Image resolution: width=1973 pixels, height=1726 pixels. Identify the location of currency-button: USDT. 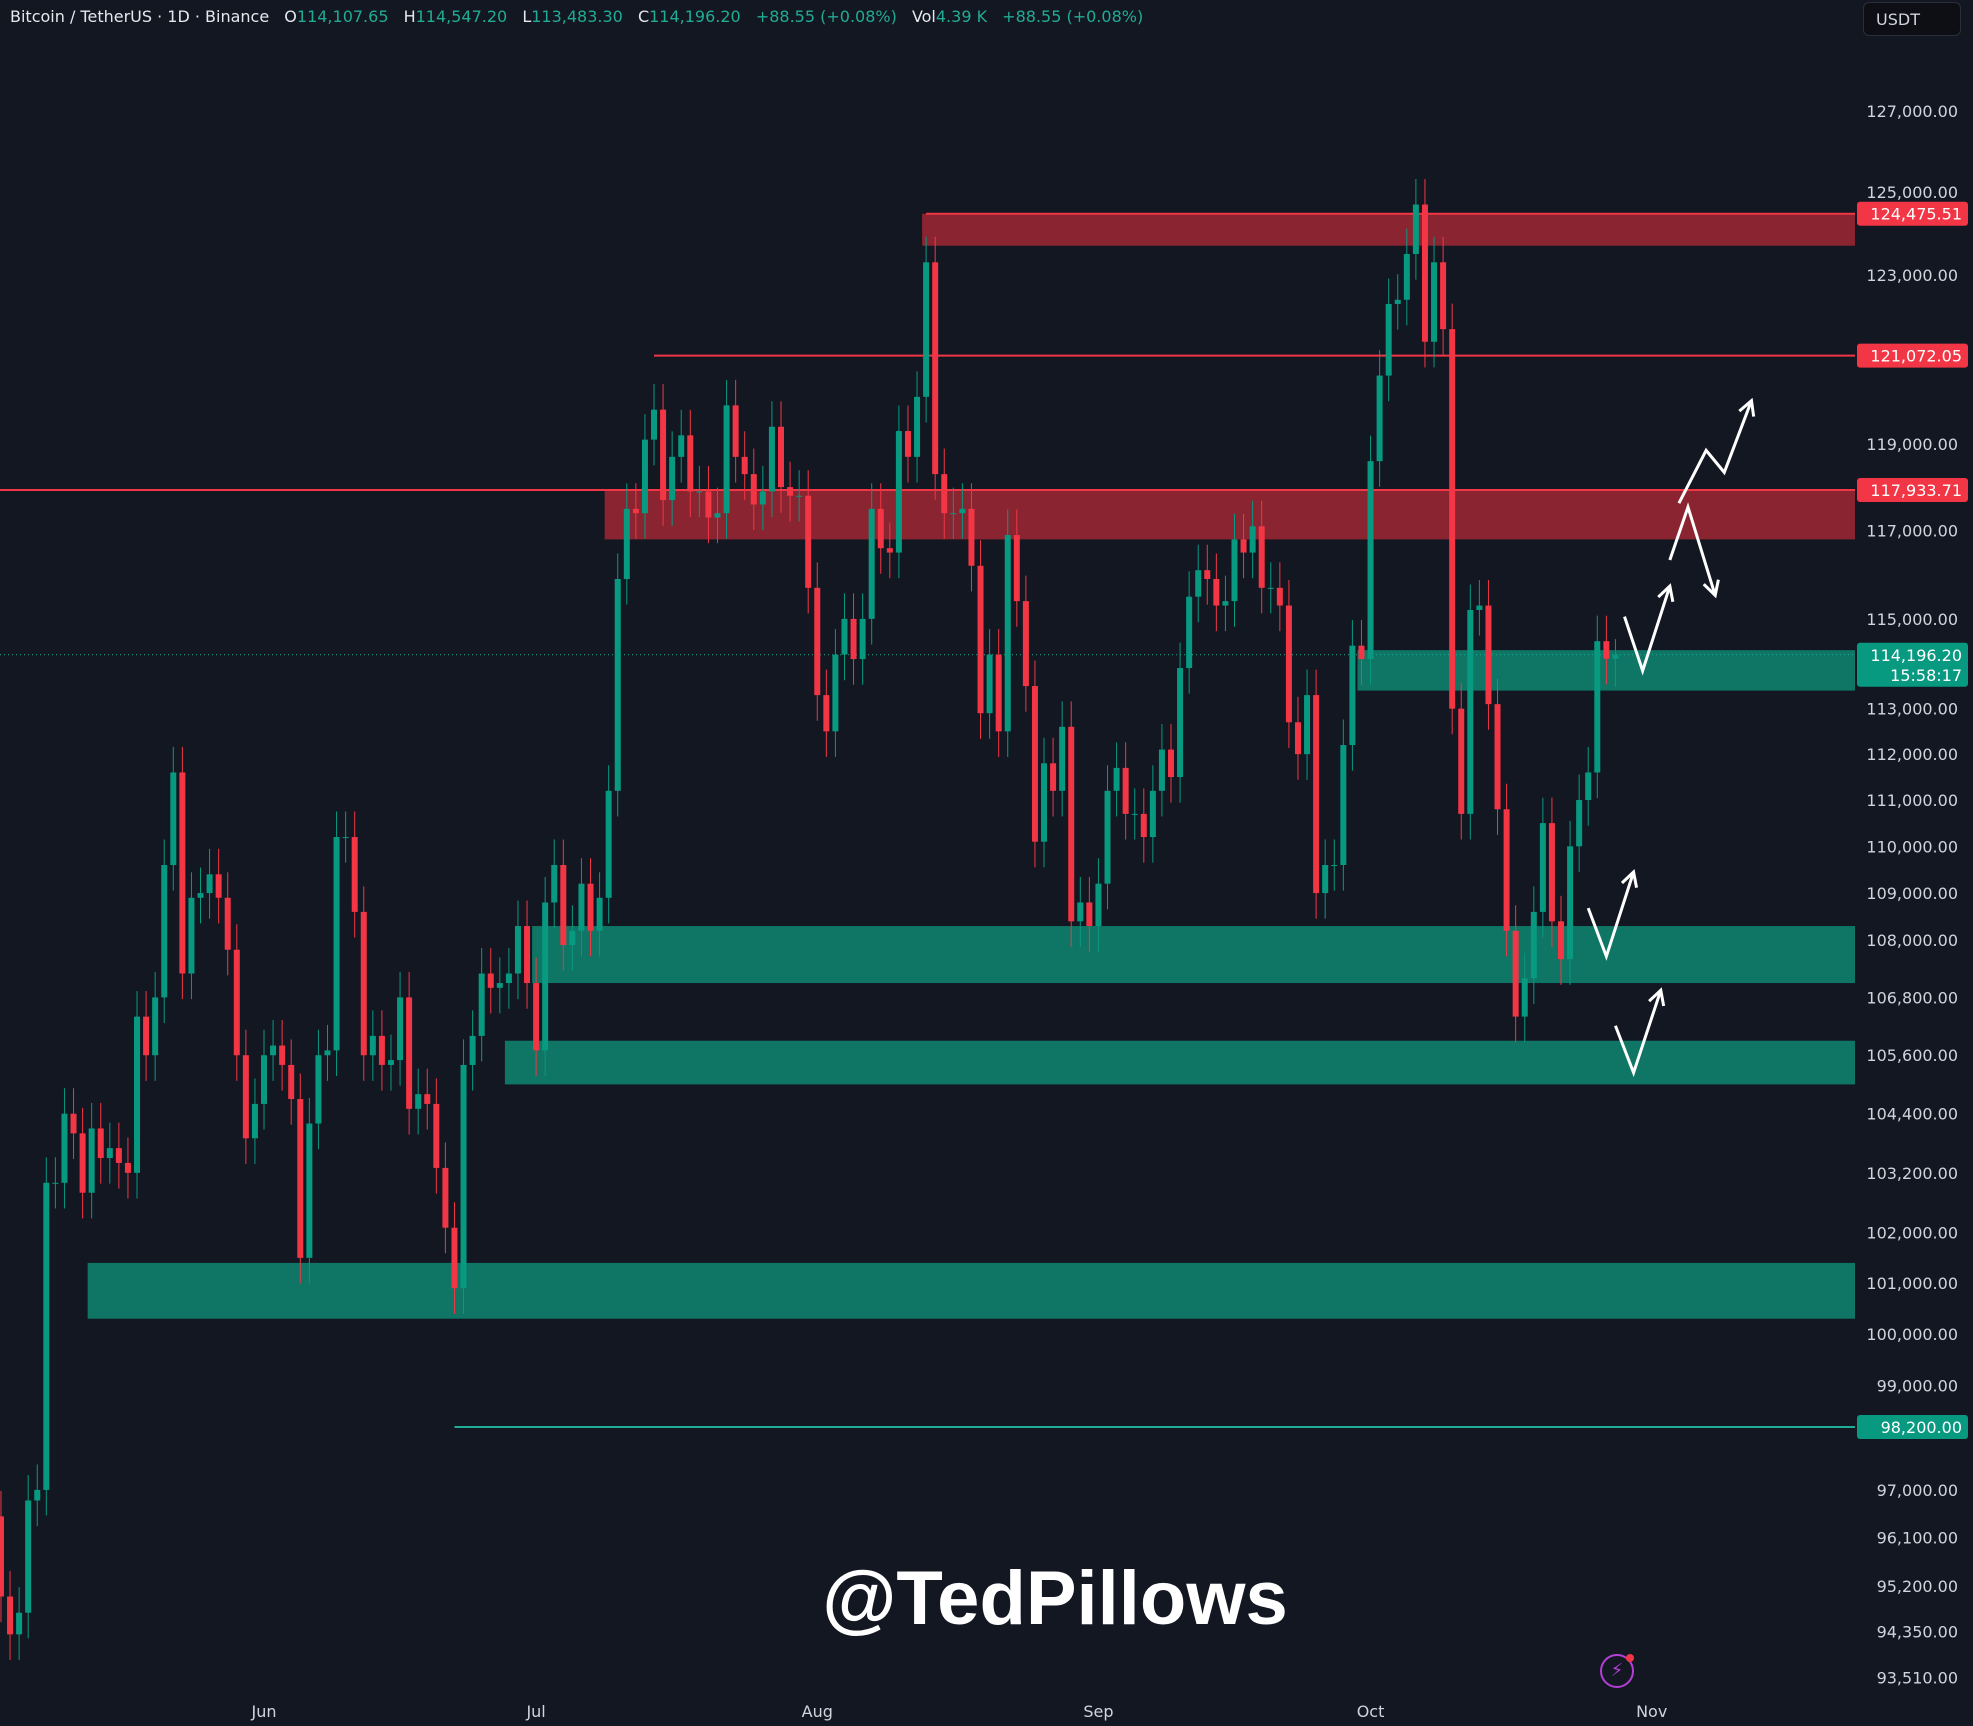
(1912, 19).